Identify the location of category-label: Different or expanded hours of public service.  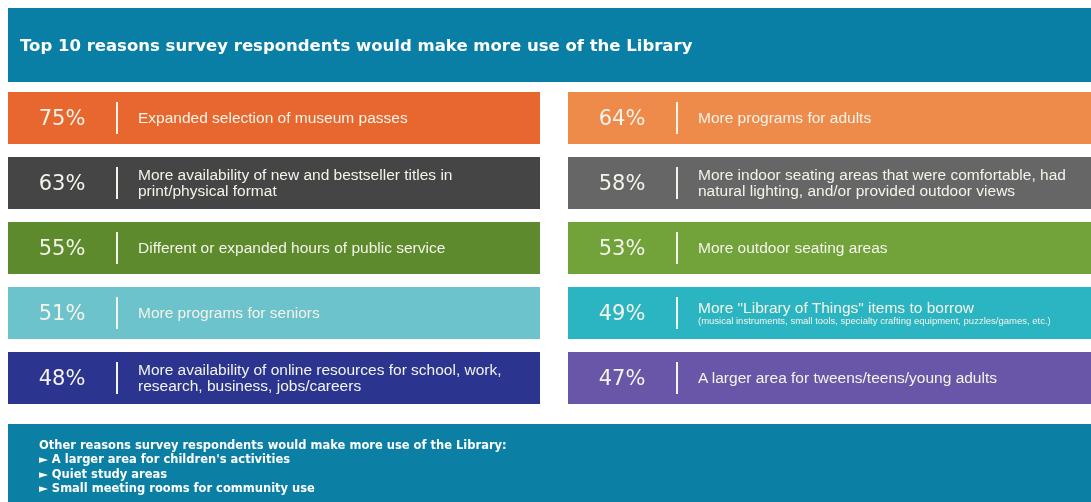
(292, 247).